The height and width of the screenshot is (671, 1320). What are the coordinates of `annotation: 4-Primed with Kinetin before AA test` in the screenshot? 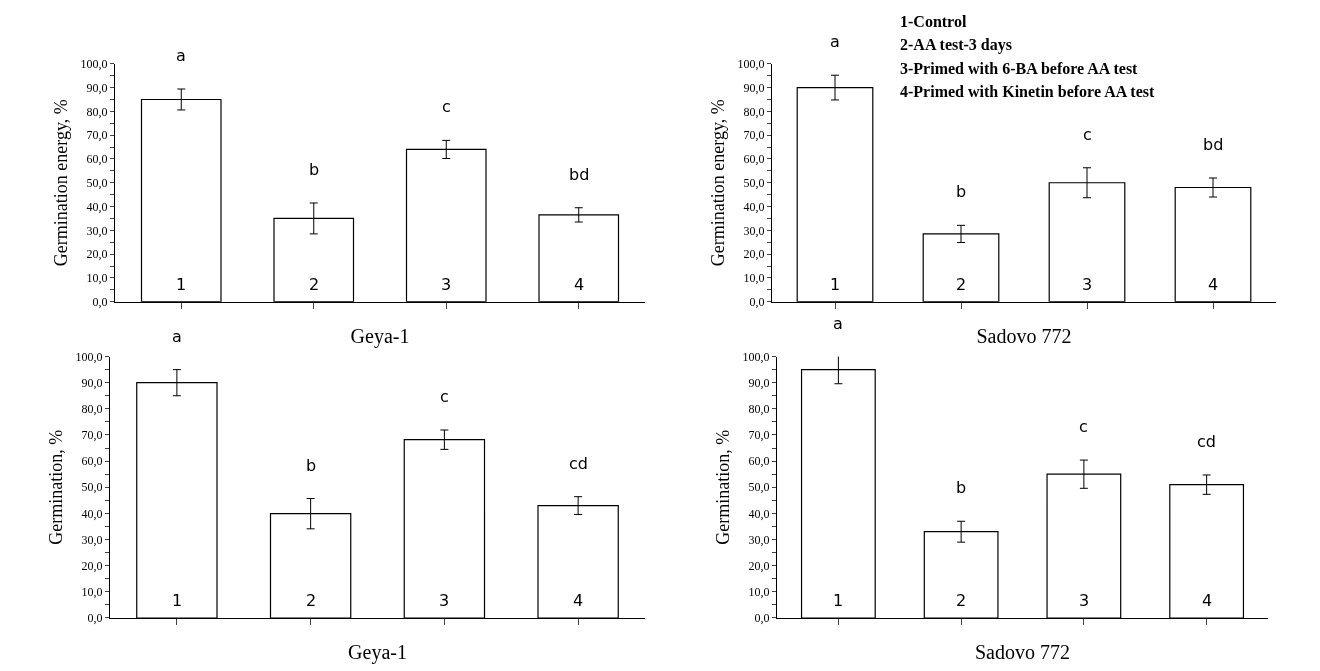 It's located at (1028, 91).